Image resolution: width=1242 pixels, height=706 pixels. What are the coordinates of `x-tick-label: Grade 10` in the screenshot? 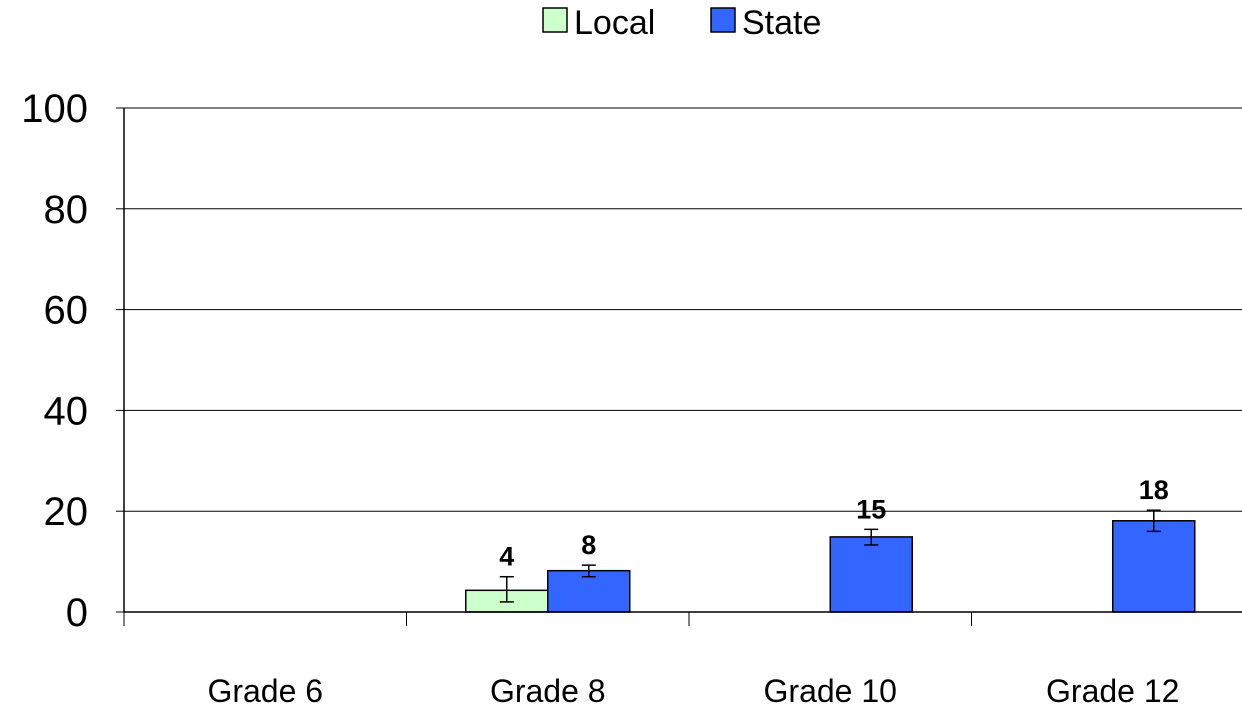 It's located at (830, 689).